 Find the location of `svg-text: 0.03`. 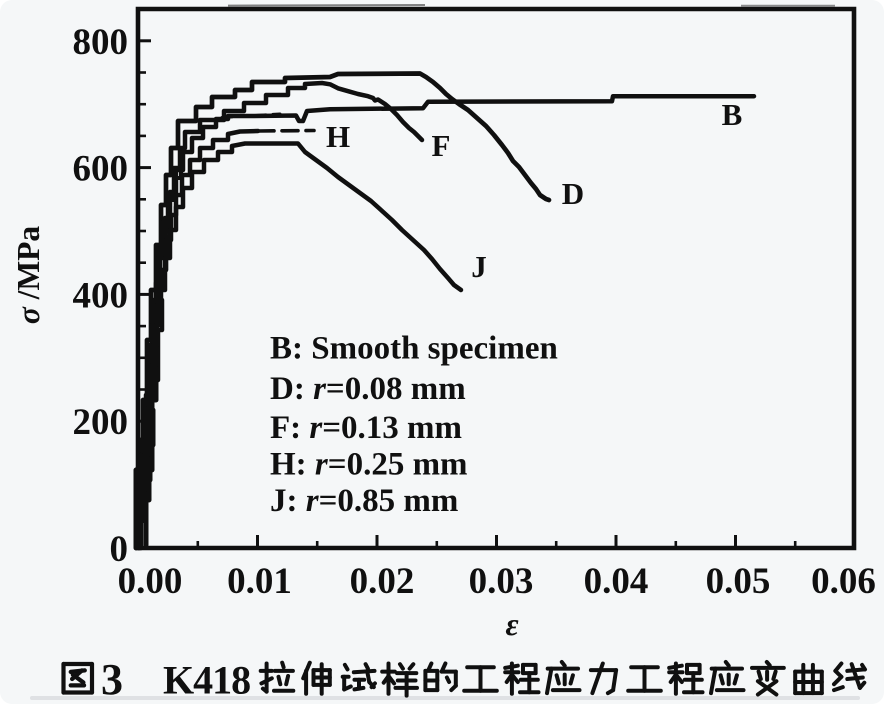

svg-text: 0.03 is located at coordinates (501, 581).